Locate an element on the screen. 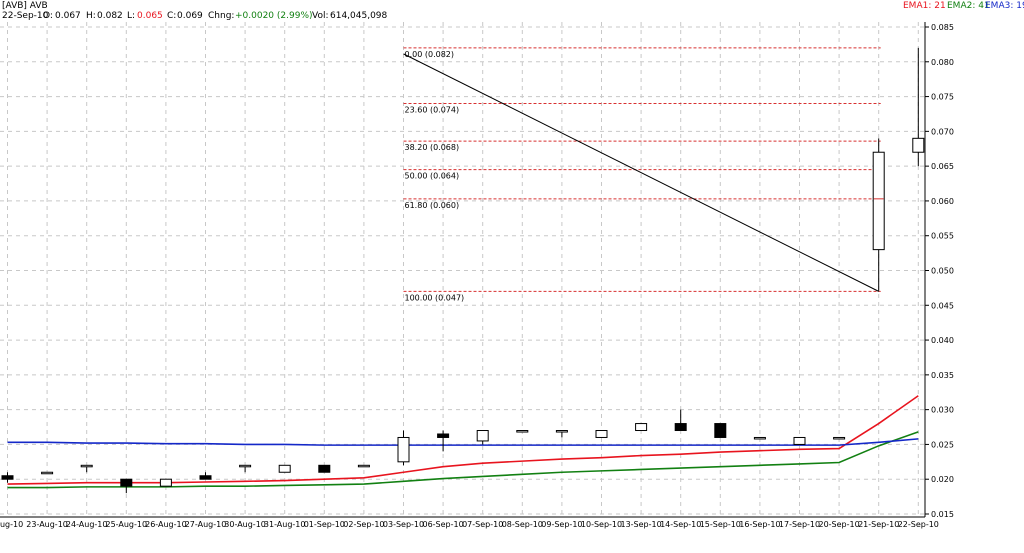 The height and width of the screenshot is (553, 1024). volume-label: Vol: is located at coordinates (320, 16).